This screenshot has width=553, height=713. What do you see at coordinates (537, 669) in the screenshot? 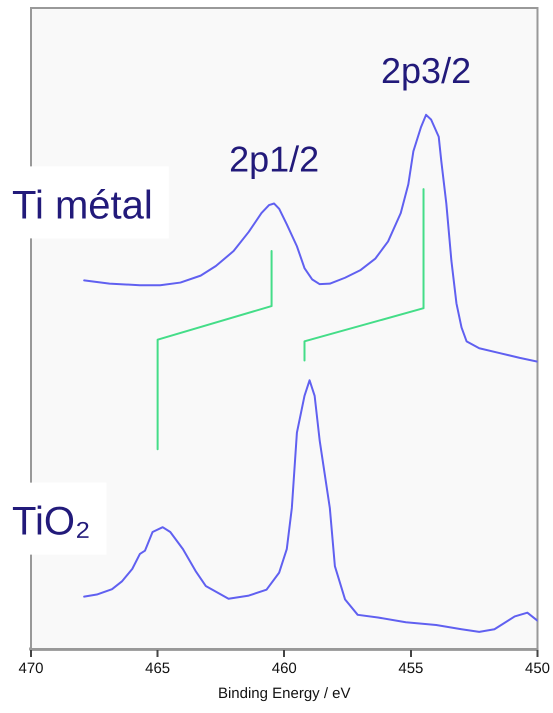
I see `x-tick-label: 450` at bounding box center [537, 669].